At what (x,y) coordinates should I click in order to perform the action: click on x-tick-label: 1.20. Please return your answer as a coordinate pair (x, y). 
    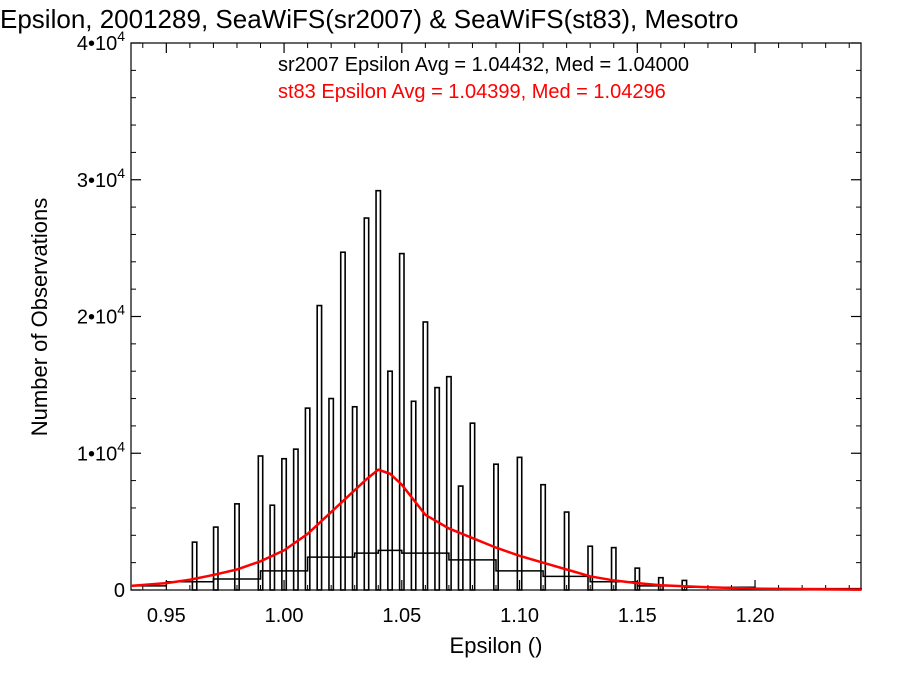
    Looking at the image, I should click on (755, 616).